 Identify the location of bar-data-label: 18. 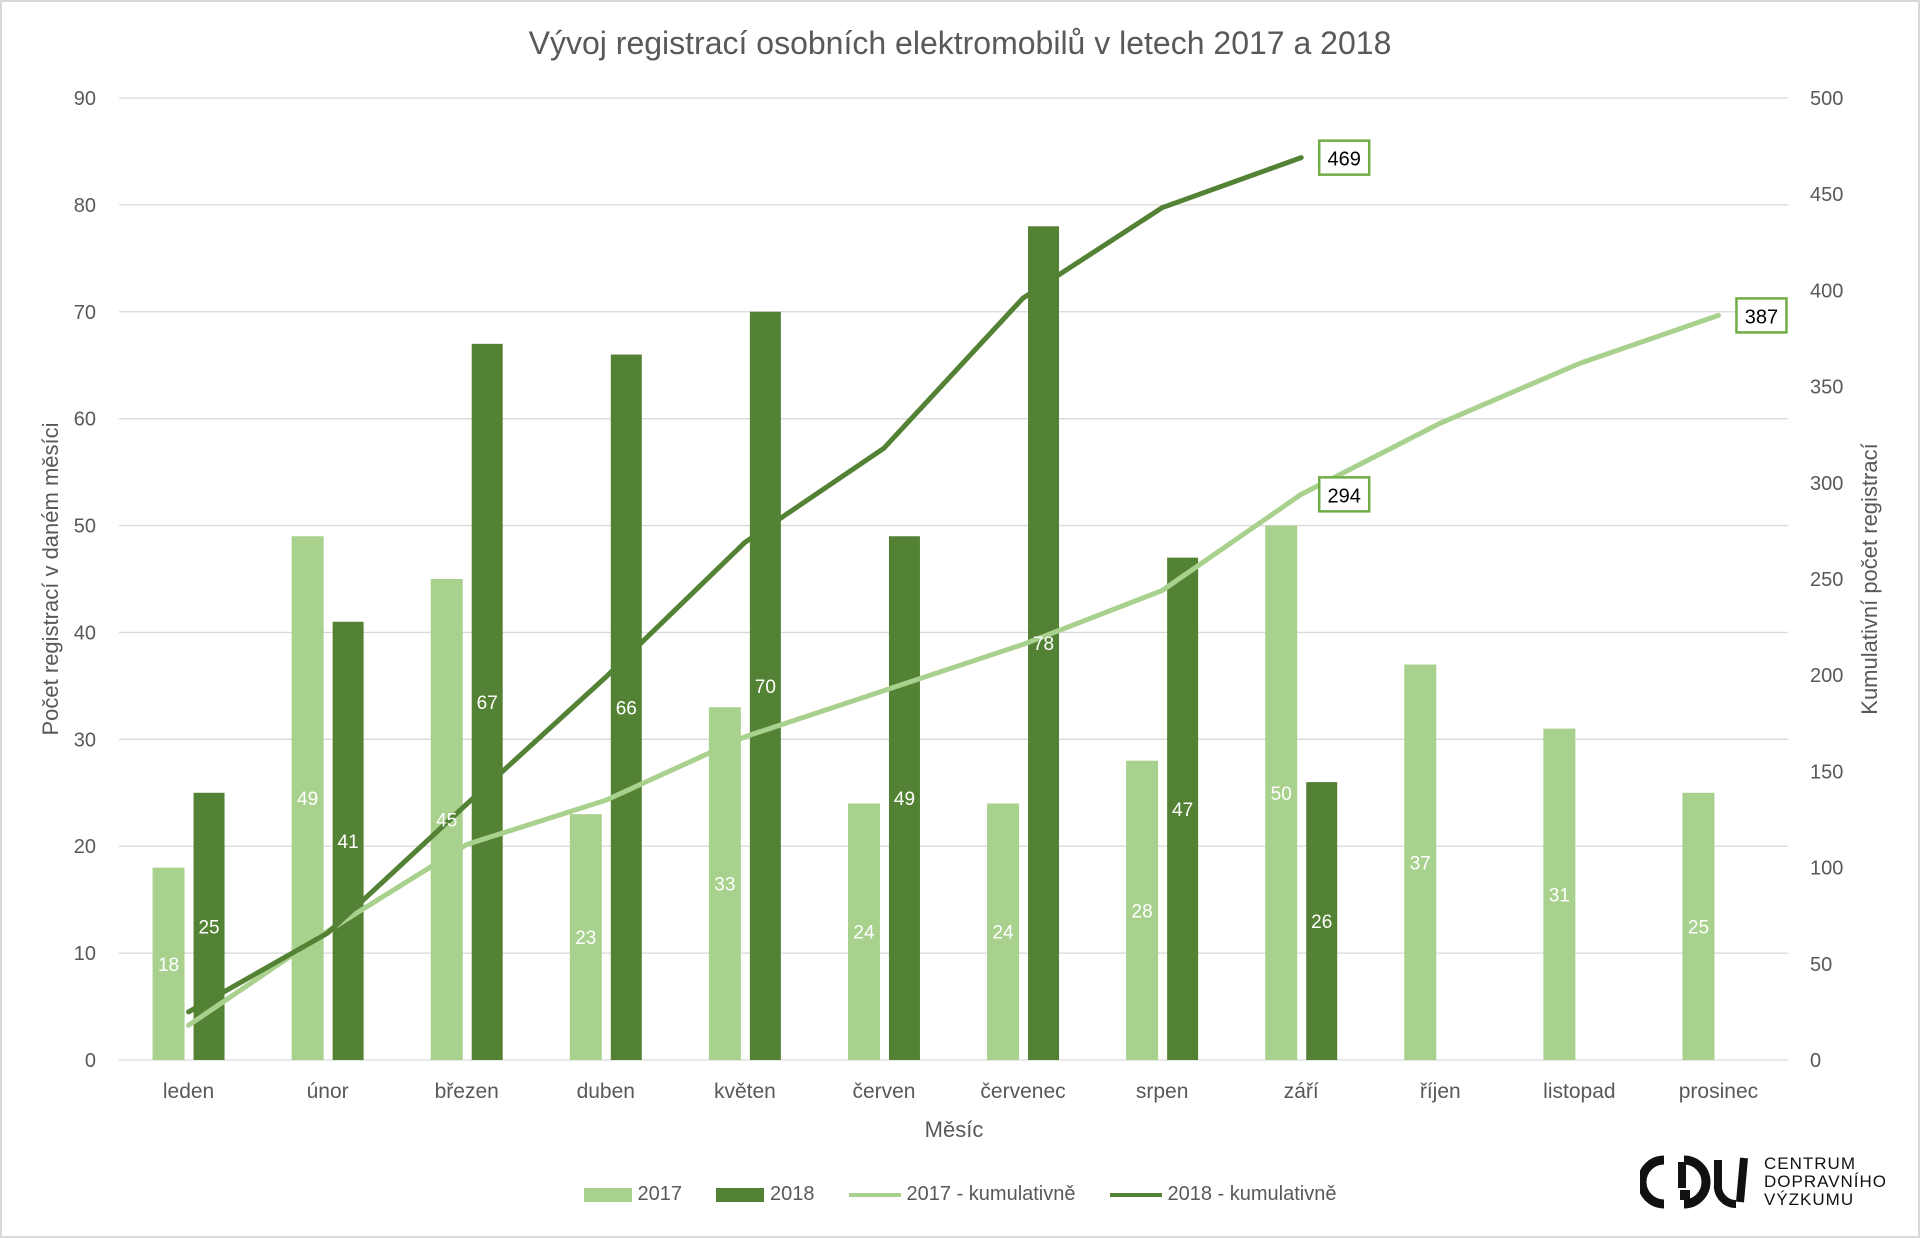
(168, 965).